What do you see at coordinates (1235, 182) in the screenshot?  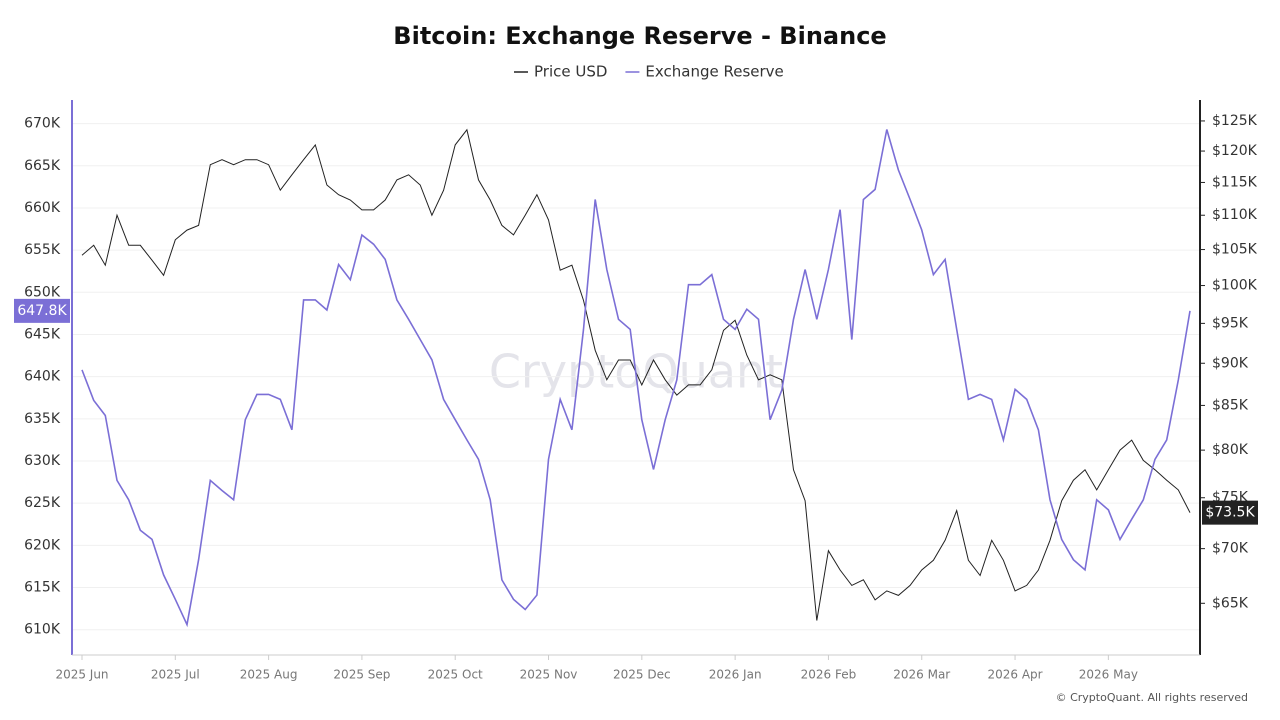 I see `y2-tick-label: $115K` at bounding box center [1235, 182].